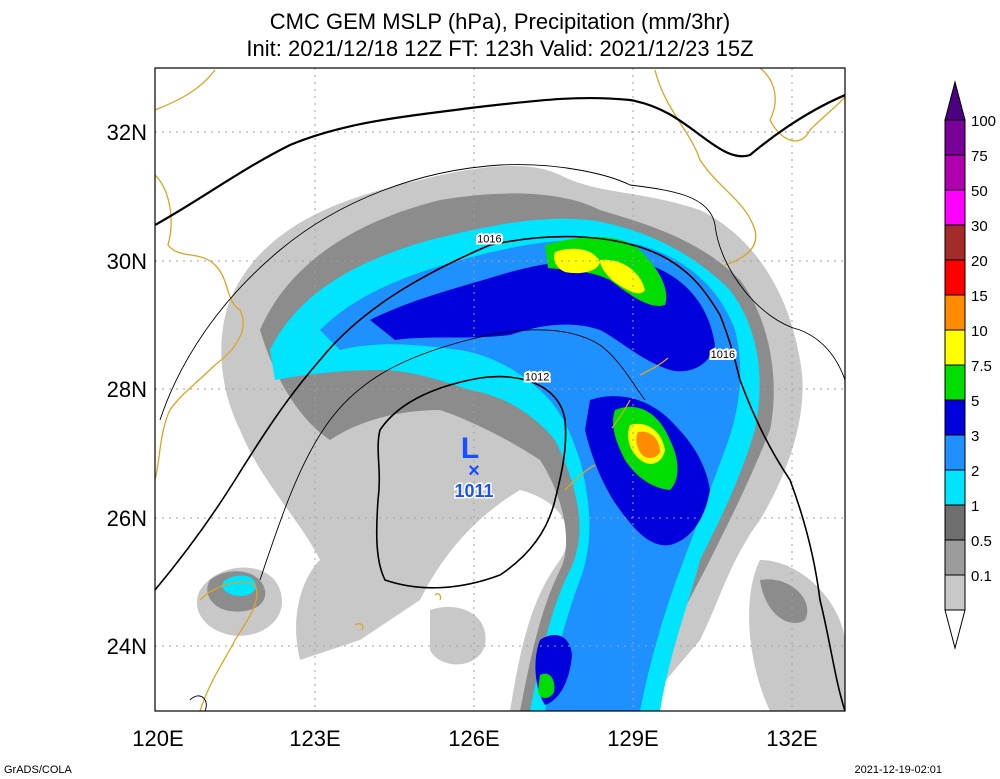 The height and width of the screenshot is (779, 1000). What do you see at coordinates (979, 226) in the screenshot?
I see `colorbar-label: 30` at bounding box center [979, 226].